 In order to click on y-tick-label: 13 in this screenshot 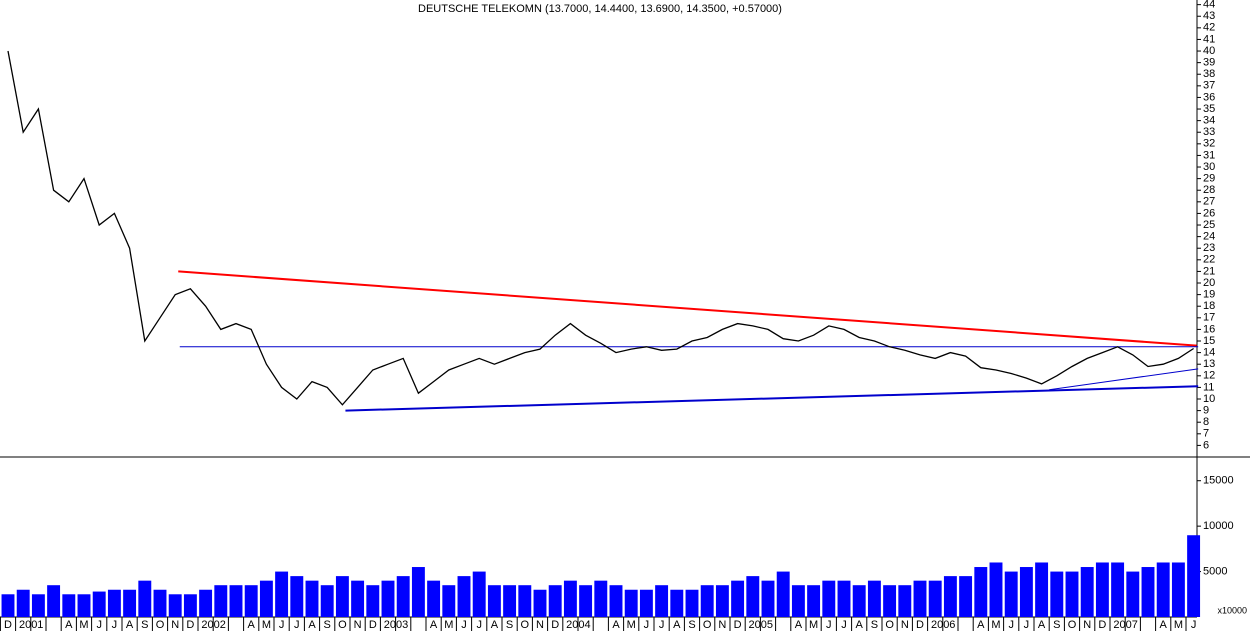, I will do `click(1209, 364)`.